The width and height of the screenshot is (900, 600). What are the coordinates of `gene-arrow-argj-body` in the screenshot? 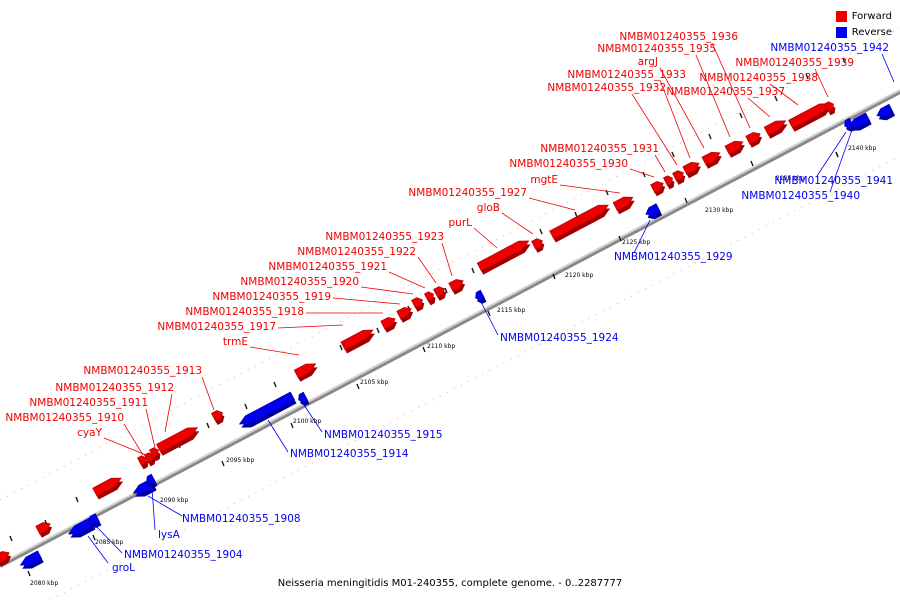 It's located at (711, 158).